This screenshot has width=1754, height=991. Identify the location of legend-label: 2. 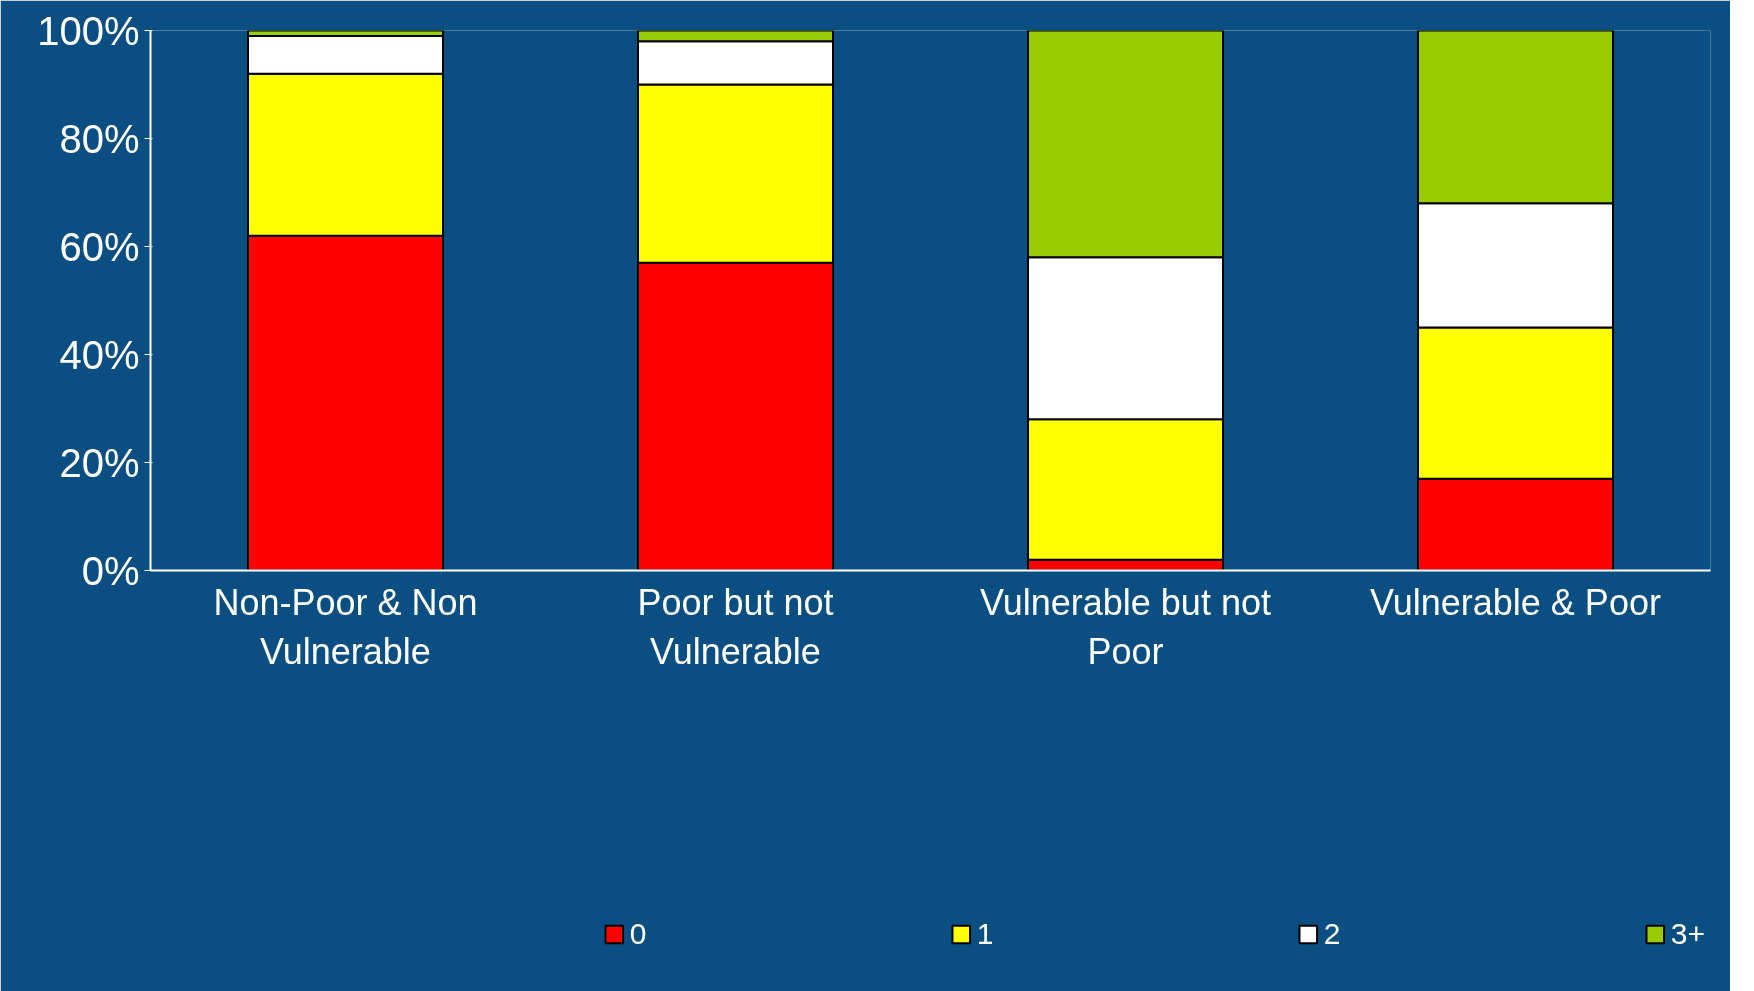
(1332, 934).